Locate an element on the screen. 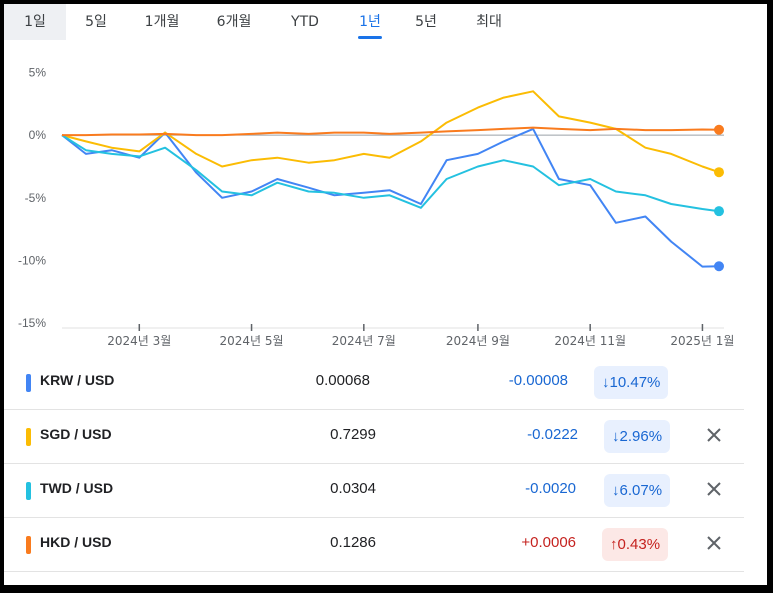 The width and height of the screenshot is (773, 593). y-tick-label: 0% is located at coordinates (38, 135).